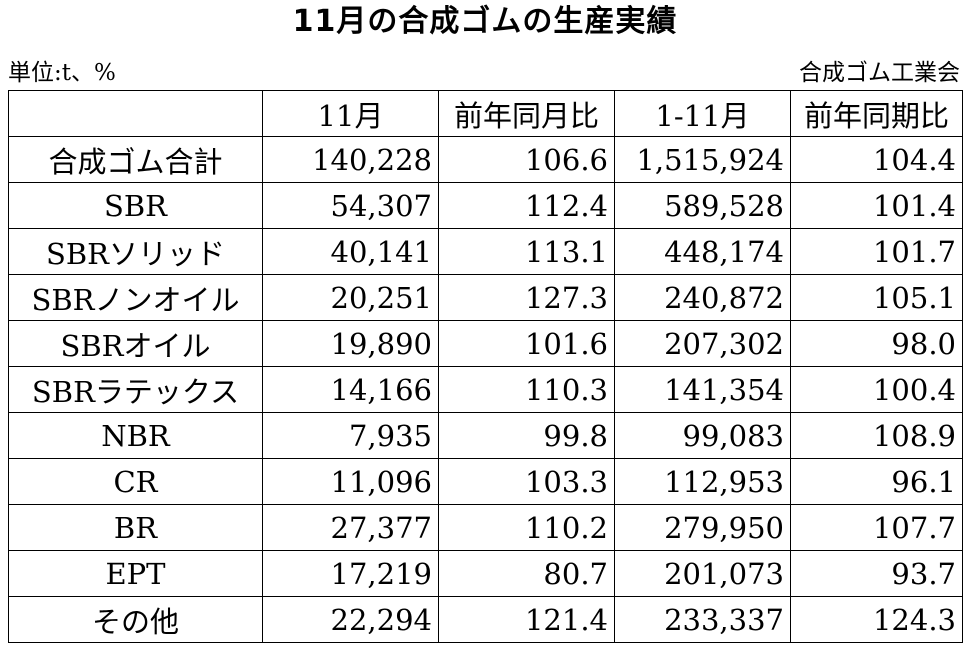 Image resolution: width=970 pixels, height=659 pixels. I want to click on month-value-cell: 40,141, so click(350, 251).